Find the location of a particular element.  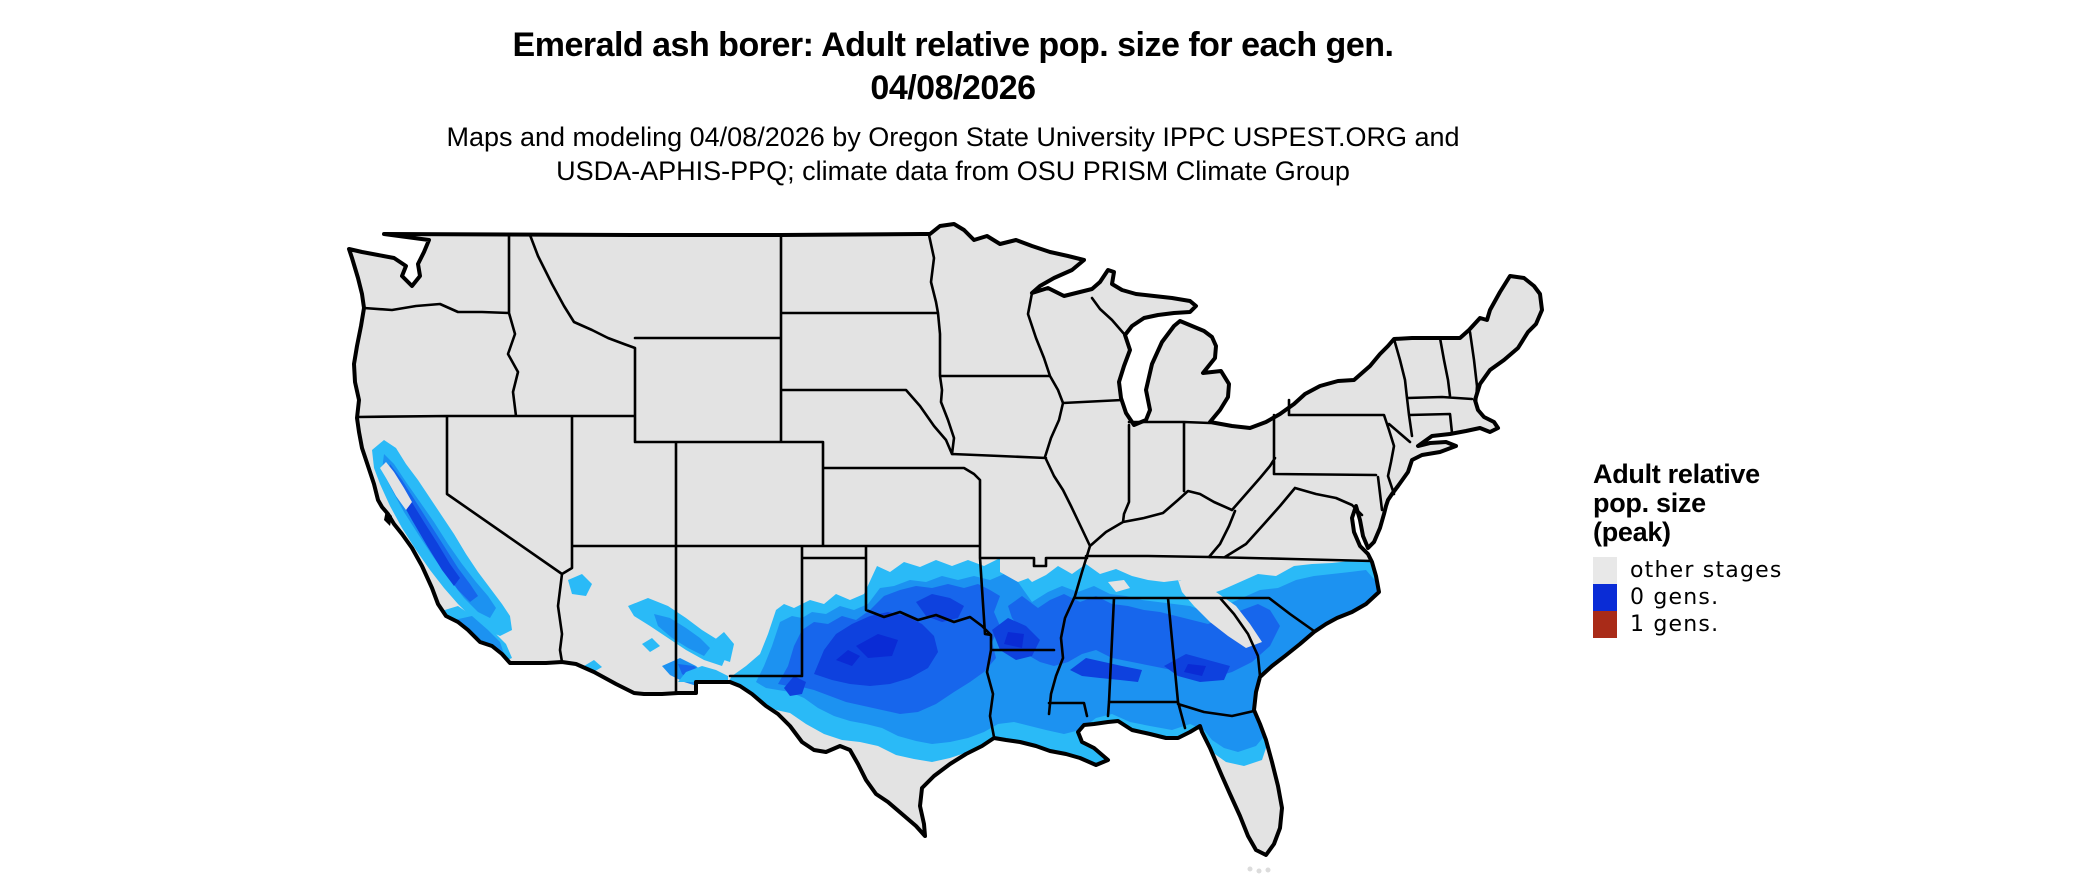

title-line-2: 04/08/2026 is located at coordinates (953, 88).